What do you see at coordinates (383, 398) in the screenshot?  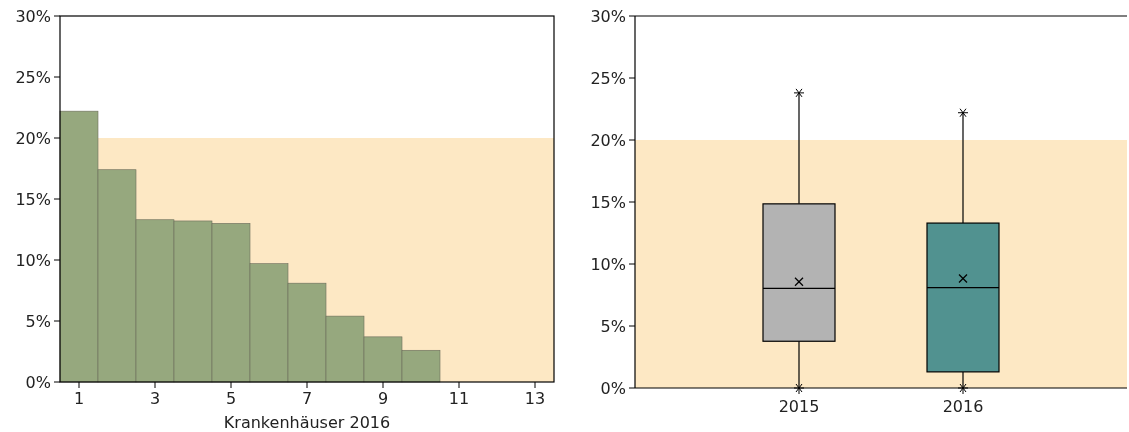 I see `x-tick-label: 9` at bounding box center [383, 398].